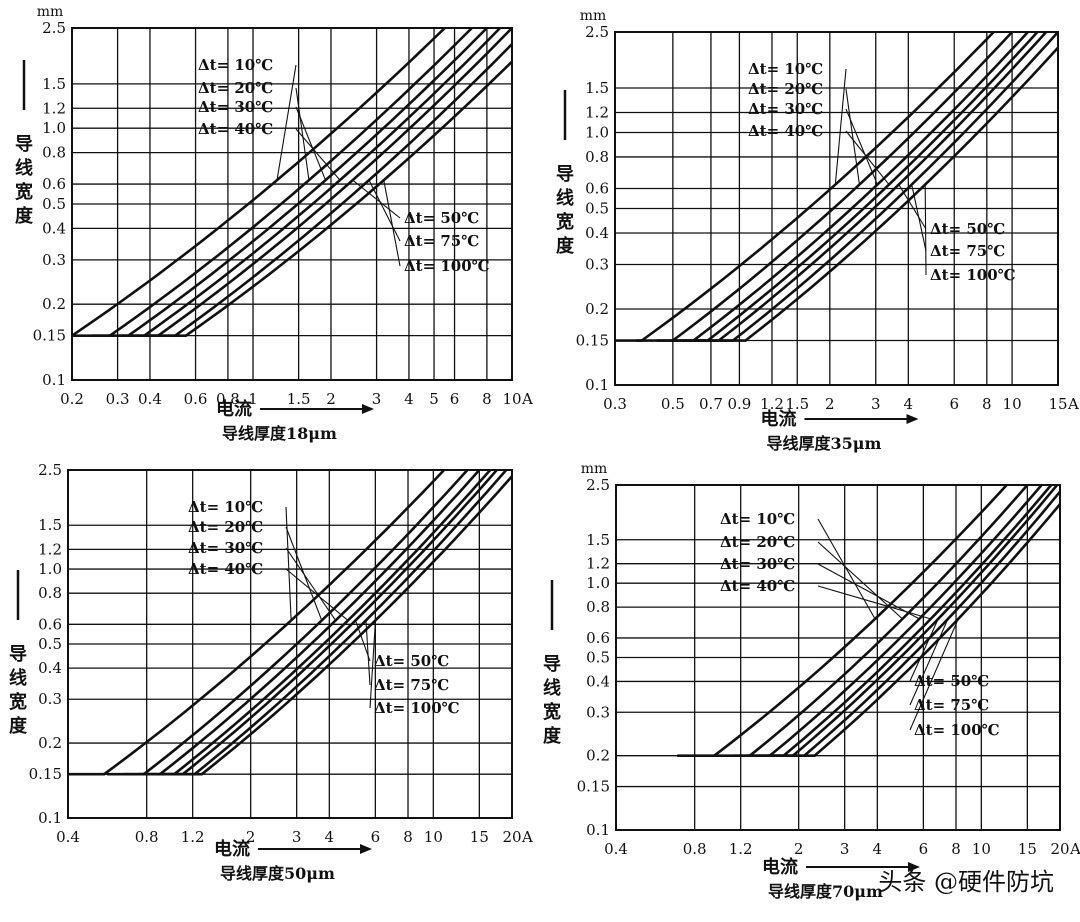 This screenshot has width=1080, height=922. I want to click on watermark-text: 头条 @硬件防坑, so click(966, 882).